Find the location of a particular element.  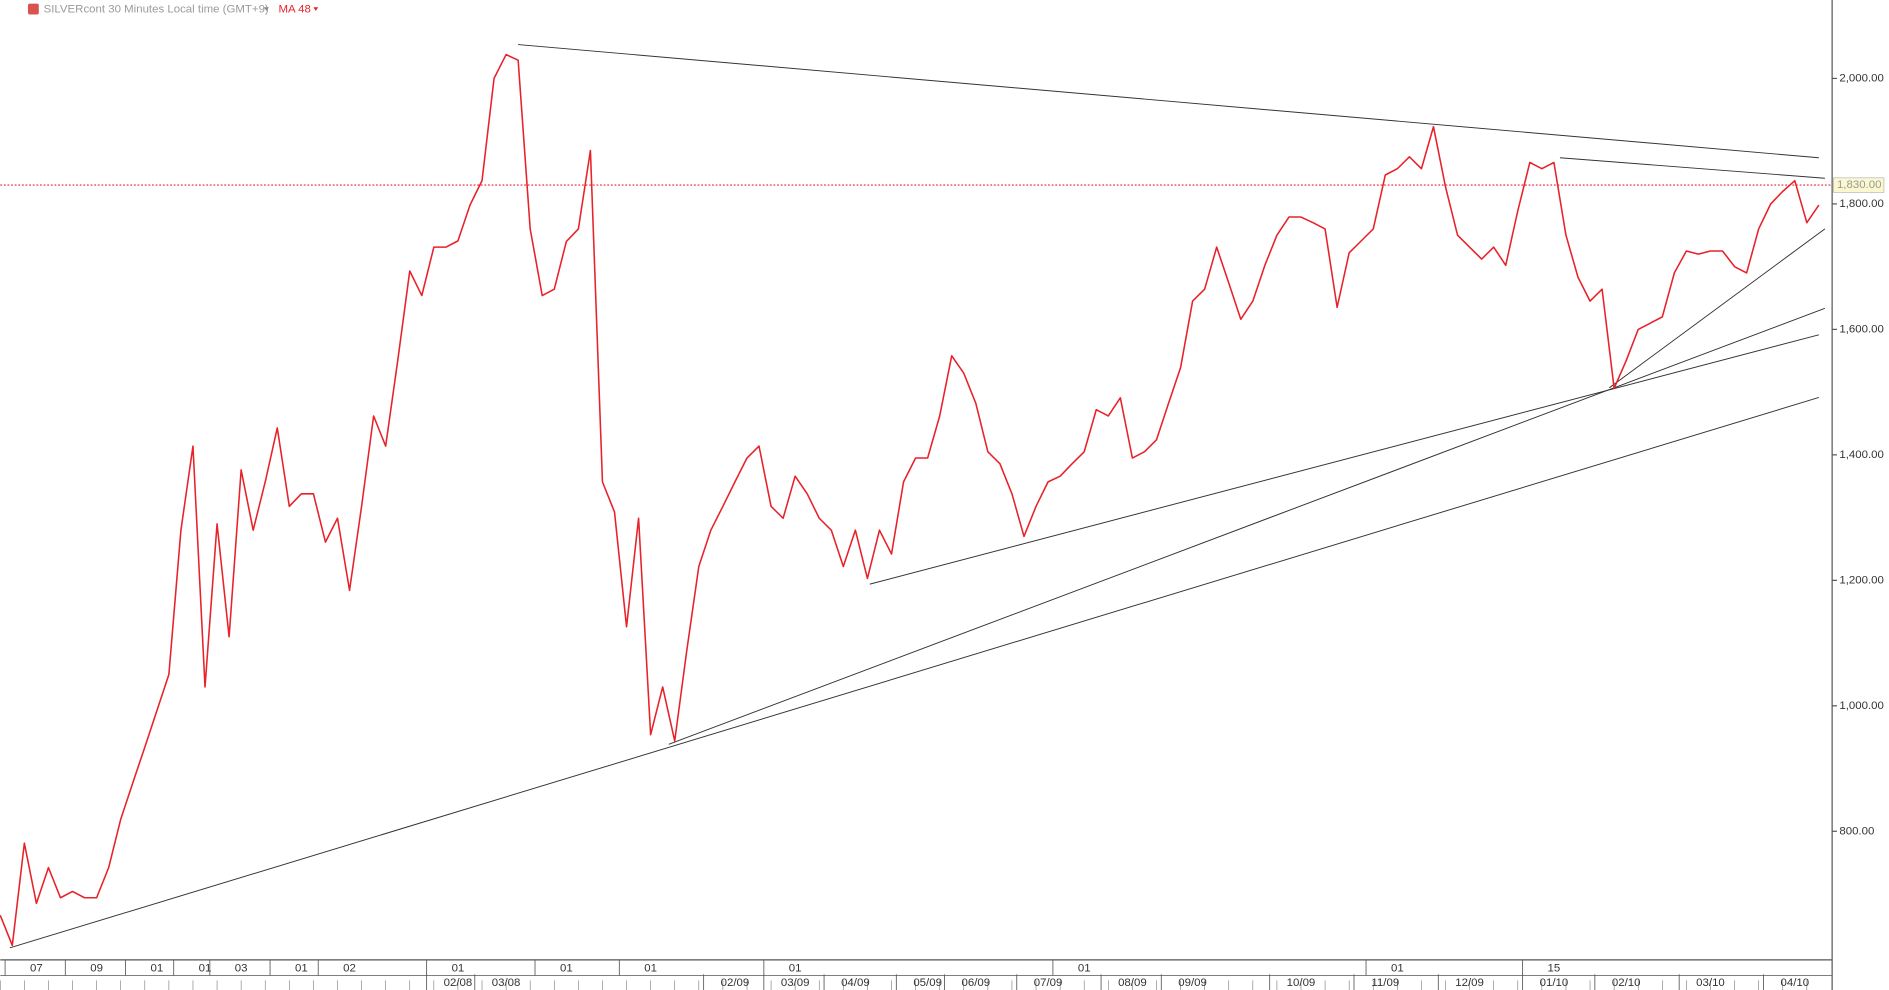

x-tick-label: 02/10 is located at coordinates (1626, 983).